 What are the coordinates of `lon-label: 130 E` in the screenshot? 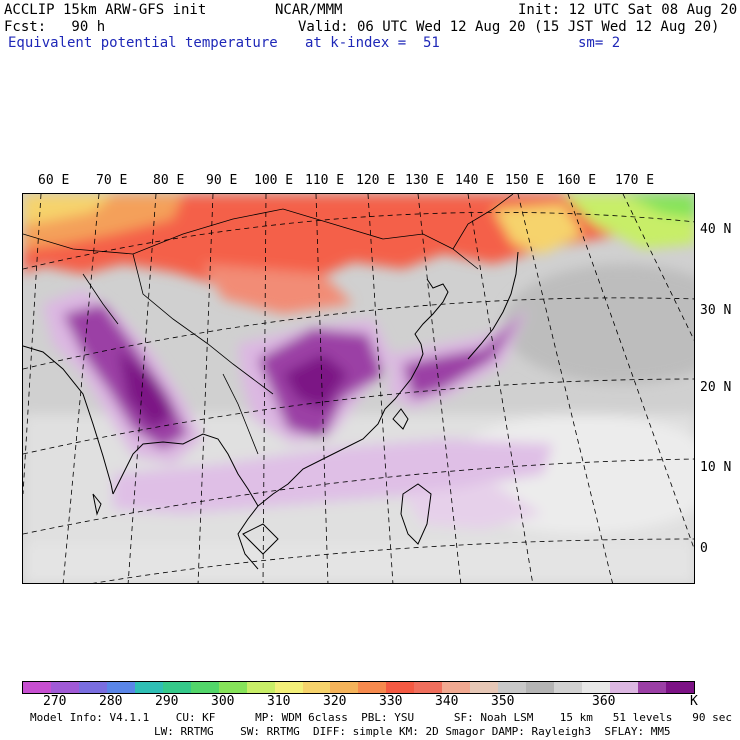 It's located at (425, 180).